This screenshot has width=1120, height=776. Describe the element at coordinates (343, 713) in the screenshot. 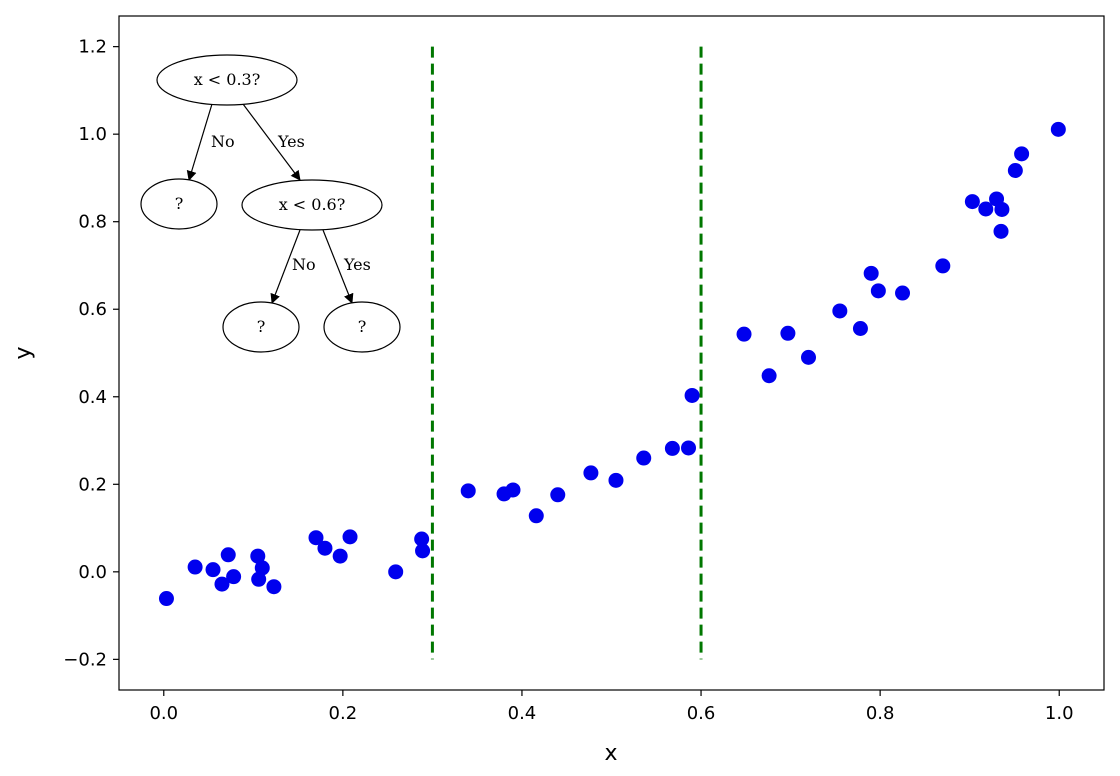

I see `x-tick-label: 0.2` at that location.